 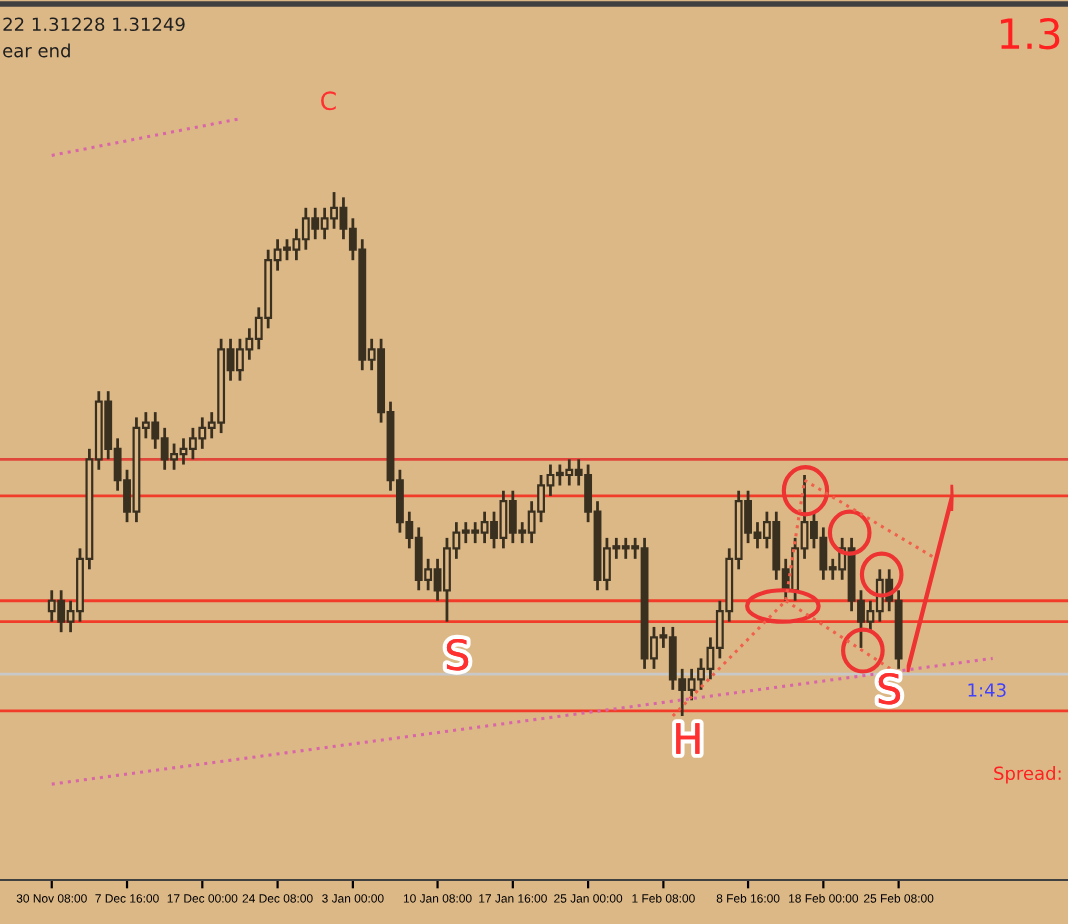 What do you see at coordinates (328, 101) in the screenshot?
I see `text: C` at bounding box center [328, 101].